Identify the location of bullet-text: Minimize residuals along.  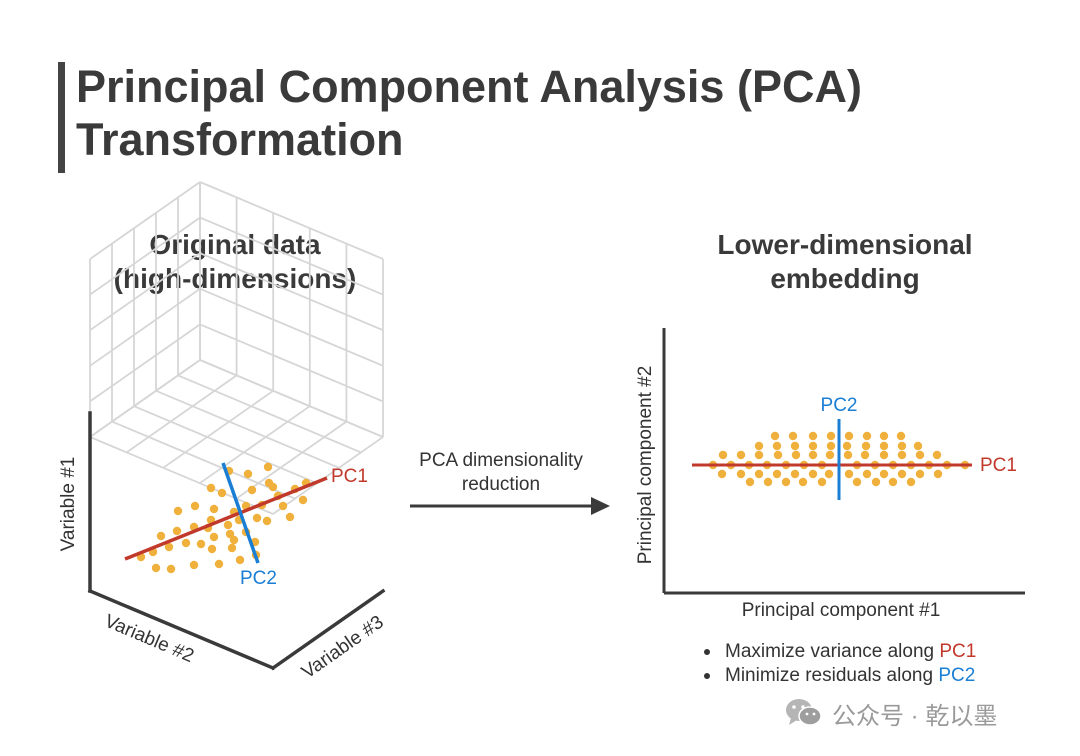
(832, 675).